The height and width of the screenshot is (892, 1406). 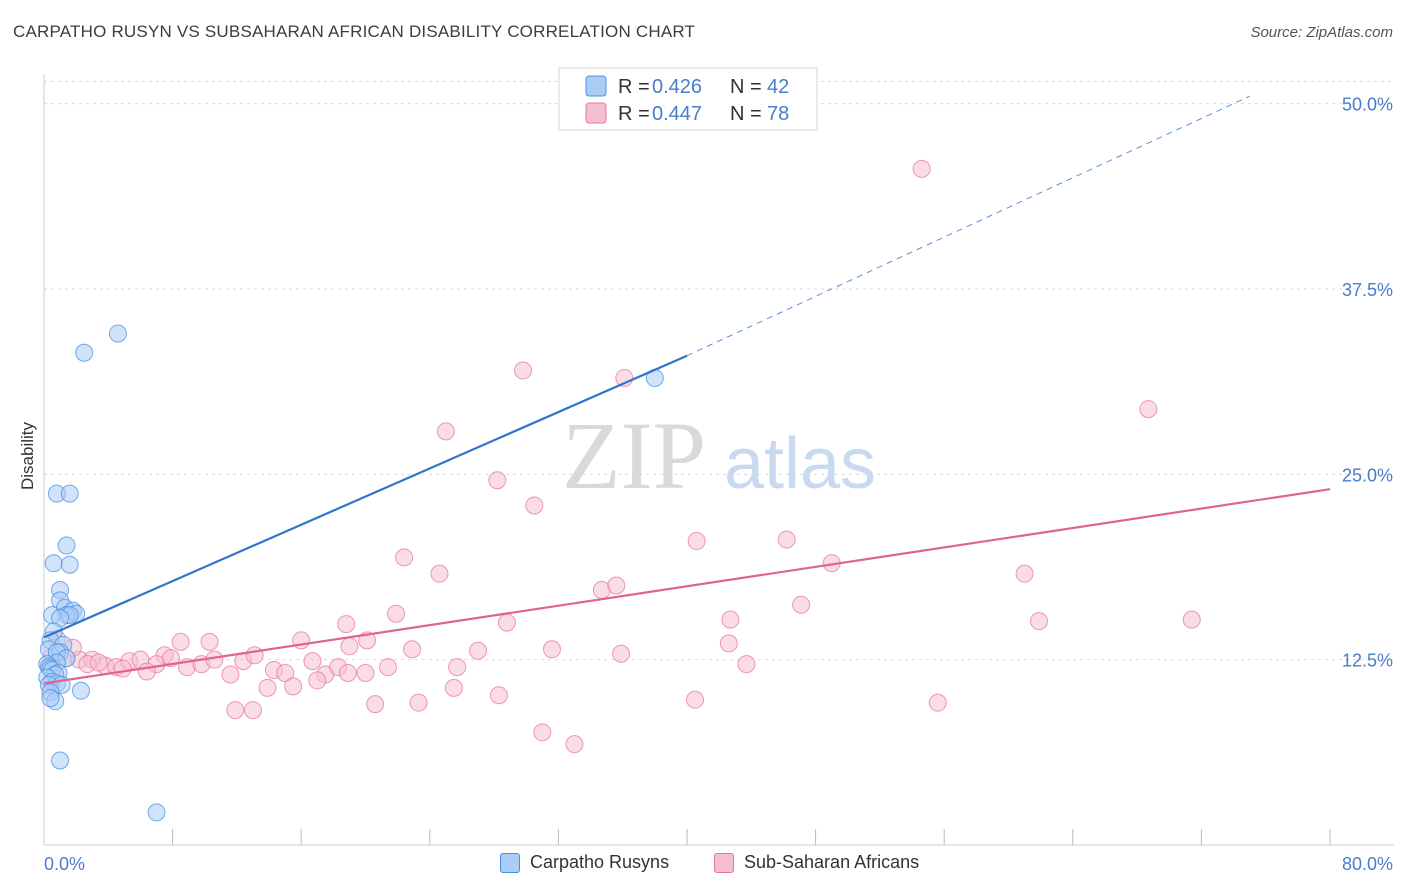 I want to click on legend-n-value-1: 78, so click(x=778, y=114).